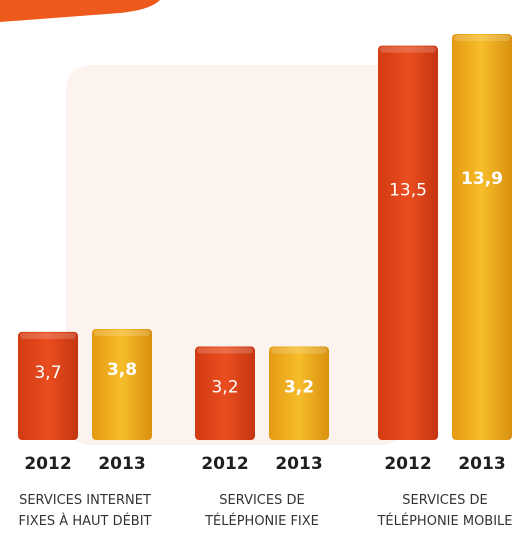 The image size is (526, 535). Describe the element at coordinates (481, 464) in the screenshot. I see `year-label-2013-group-3: 2013` at that location.